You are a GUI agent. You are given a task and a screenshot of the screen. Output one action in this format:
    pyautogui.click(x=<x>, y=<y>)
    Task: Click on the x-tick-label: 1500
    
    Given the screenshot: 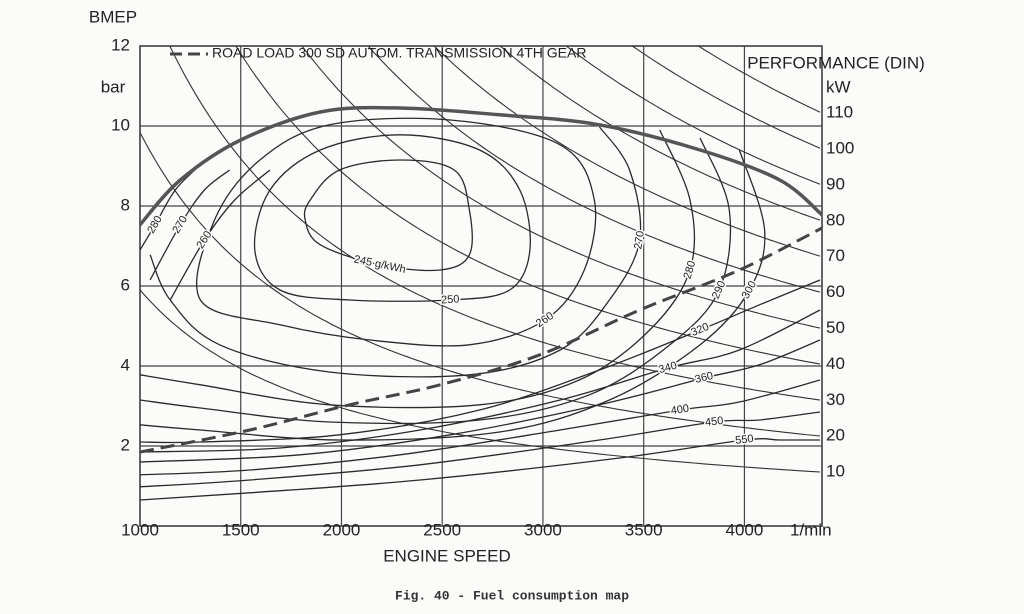 What is the action you would take?
    pyautogui.click(x=241, y=529)
    